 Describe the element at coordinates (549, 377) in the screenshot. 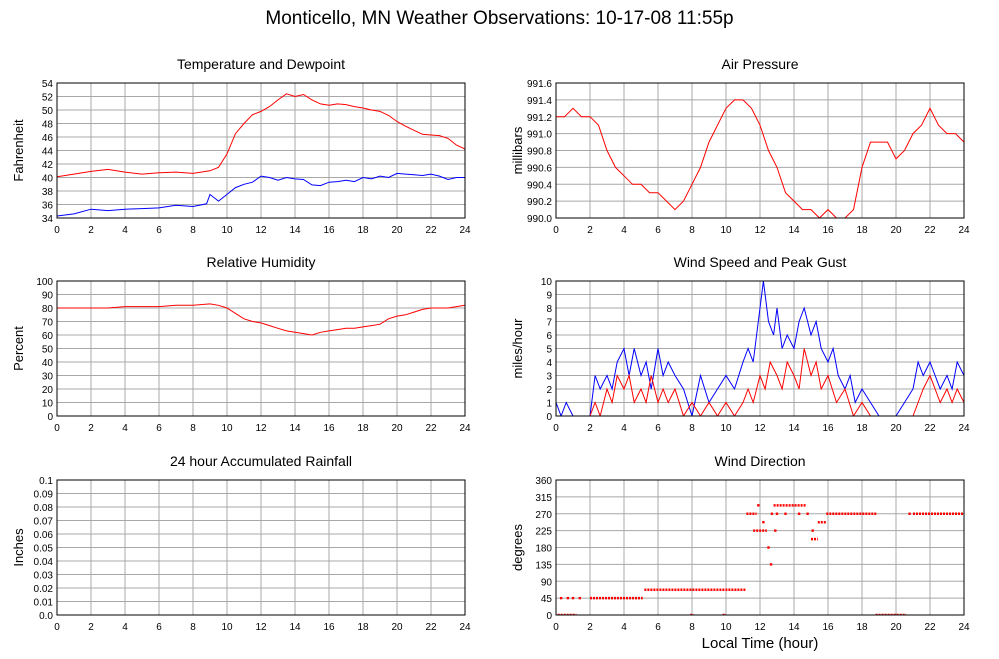

I see `y-tick-label: 3` at that location.